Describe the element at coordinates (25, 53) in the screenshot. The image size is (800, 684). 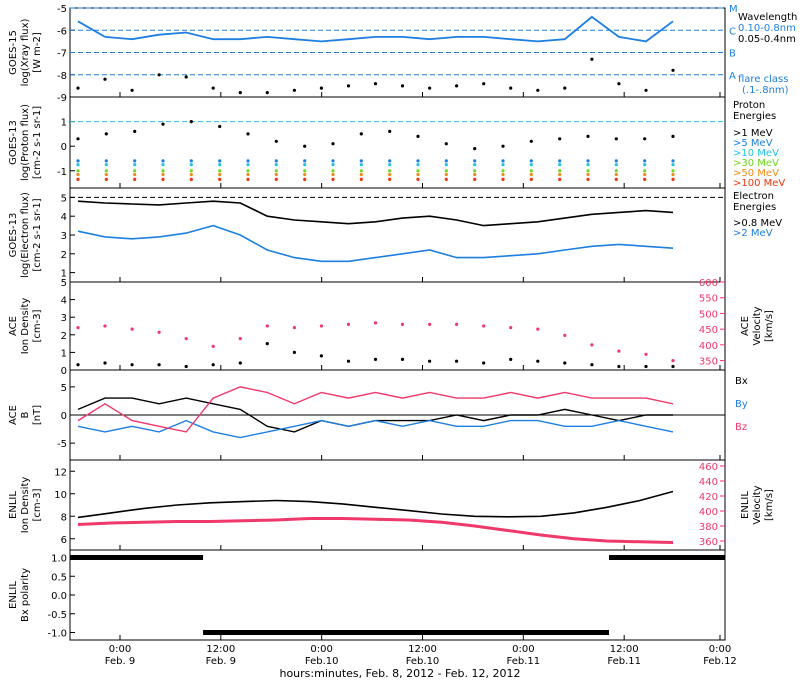
I see `xray-ylabel: log(Xray flux)` at that location.